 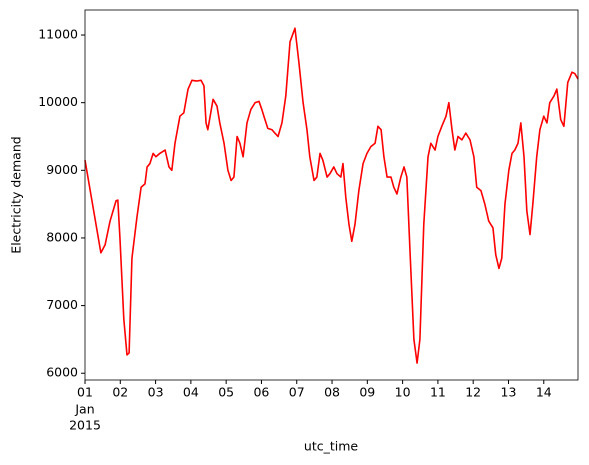 I want to click on y-tick-label: 9000, so click(x=62, y=169).